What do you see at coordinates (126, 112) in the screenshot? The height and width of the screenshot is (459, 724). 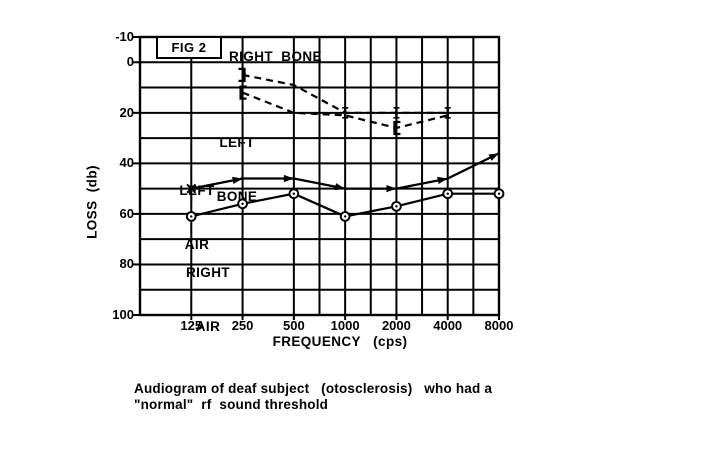 I see `y-tick-label: 20` at bounding box center [126, 112].